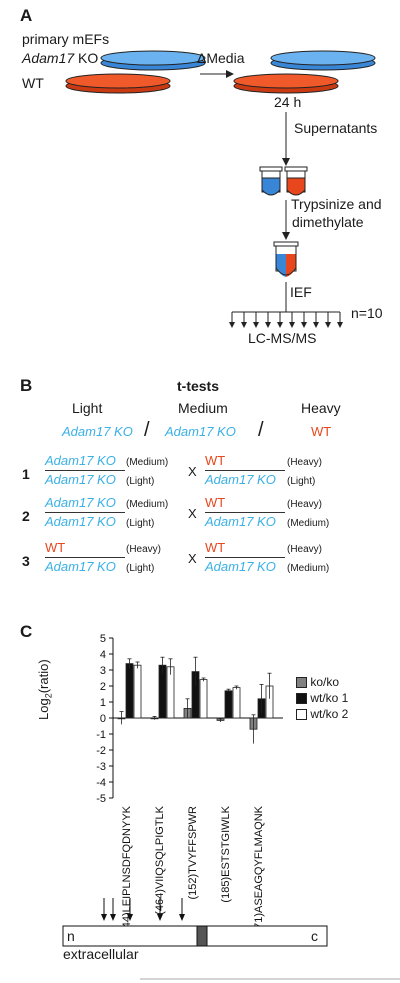 This screenshot has width=400, height=983. Describe the element at coordinates (305, 549) in the screenshot. I see `row-3-right-num-tag: (Heavy)` at that location.